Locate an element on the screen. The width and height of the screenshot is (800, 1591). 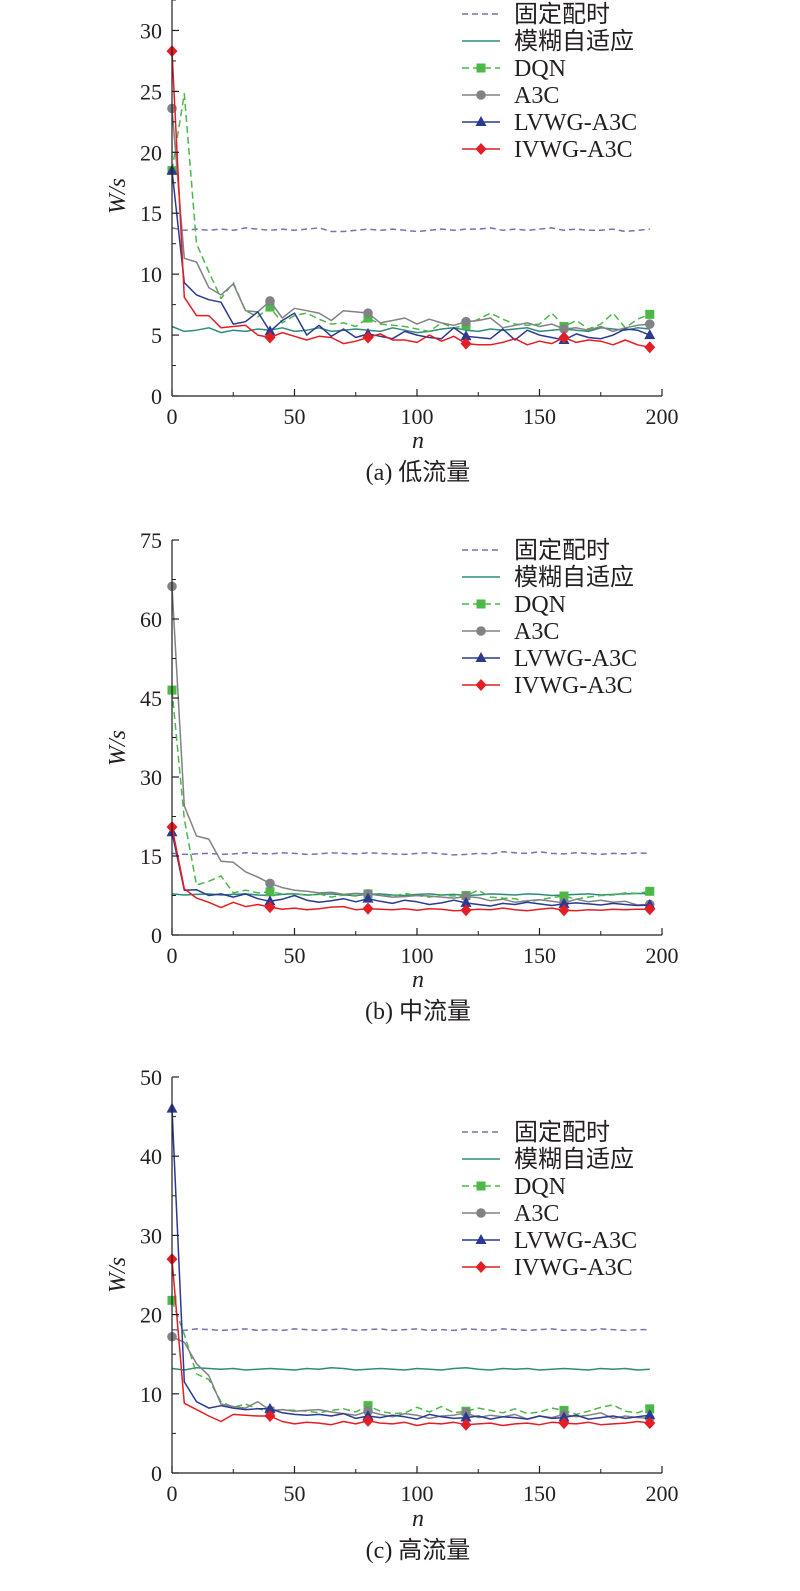
legend-label: 模糊自适应 is located at coordinates (574, 1159).